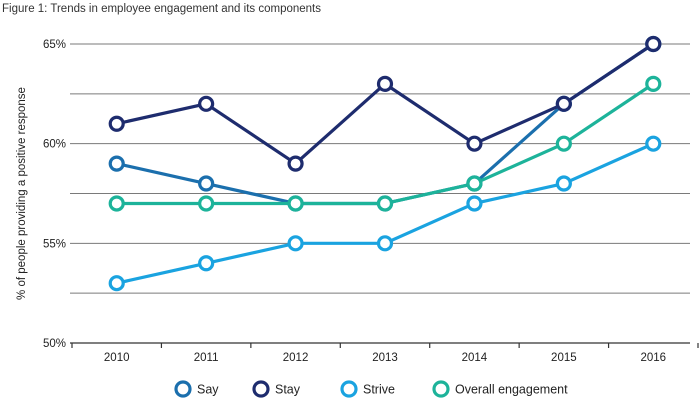 The height and width of the screenshot is (402, 700). What do you see at coordinates (653, 358) in the screenshot?
I see `x-tick-label: 2016` at bounding box center [653, 358].